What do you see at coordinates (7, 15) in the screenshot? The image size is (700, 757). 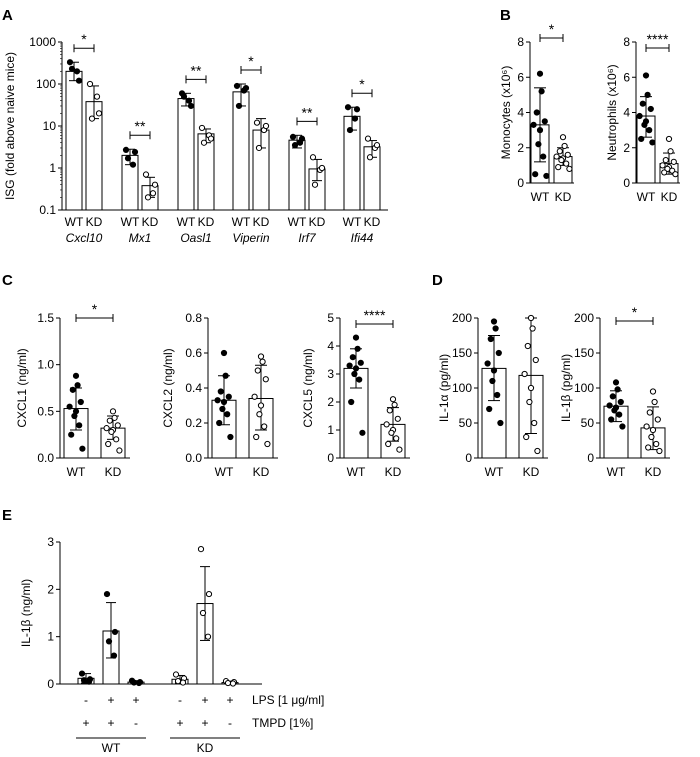 I see `panel-label-a: A` at bounding box center [7, 15].